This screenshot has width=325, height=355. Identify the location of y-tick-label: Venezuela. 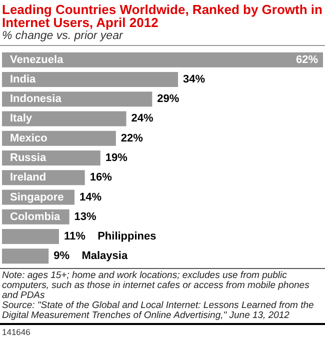
(37, 60).